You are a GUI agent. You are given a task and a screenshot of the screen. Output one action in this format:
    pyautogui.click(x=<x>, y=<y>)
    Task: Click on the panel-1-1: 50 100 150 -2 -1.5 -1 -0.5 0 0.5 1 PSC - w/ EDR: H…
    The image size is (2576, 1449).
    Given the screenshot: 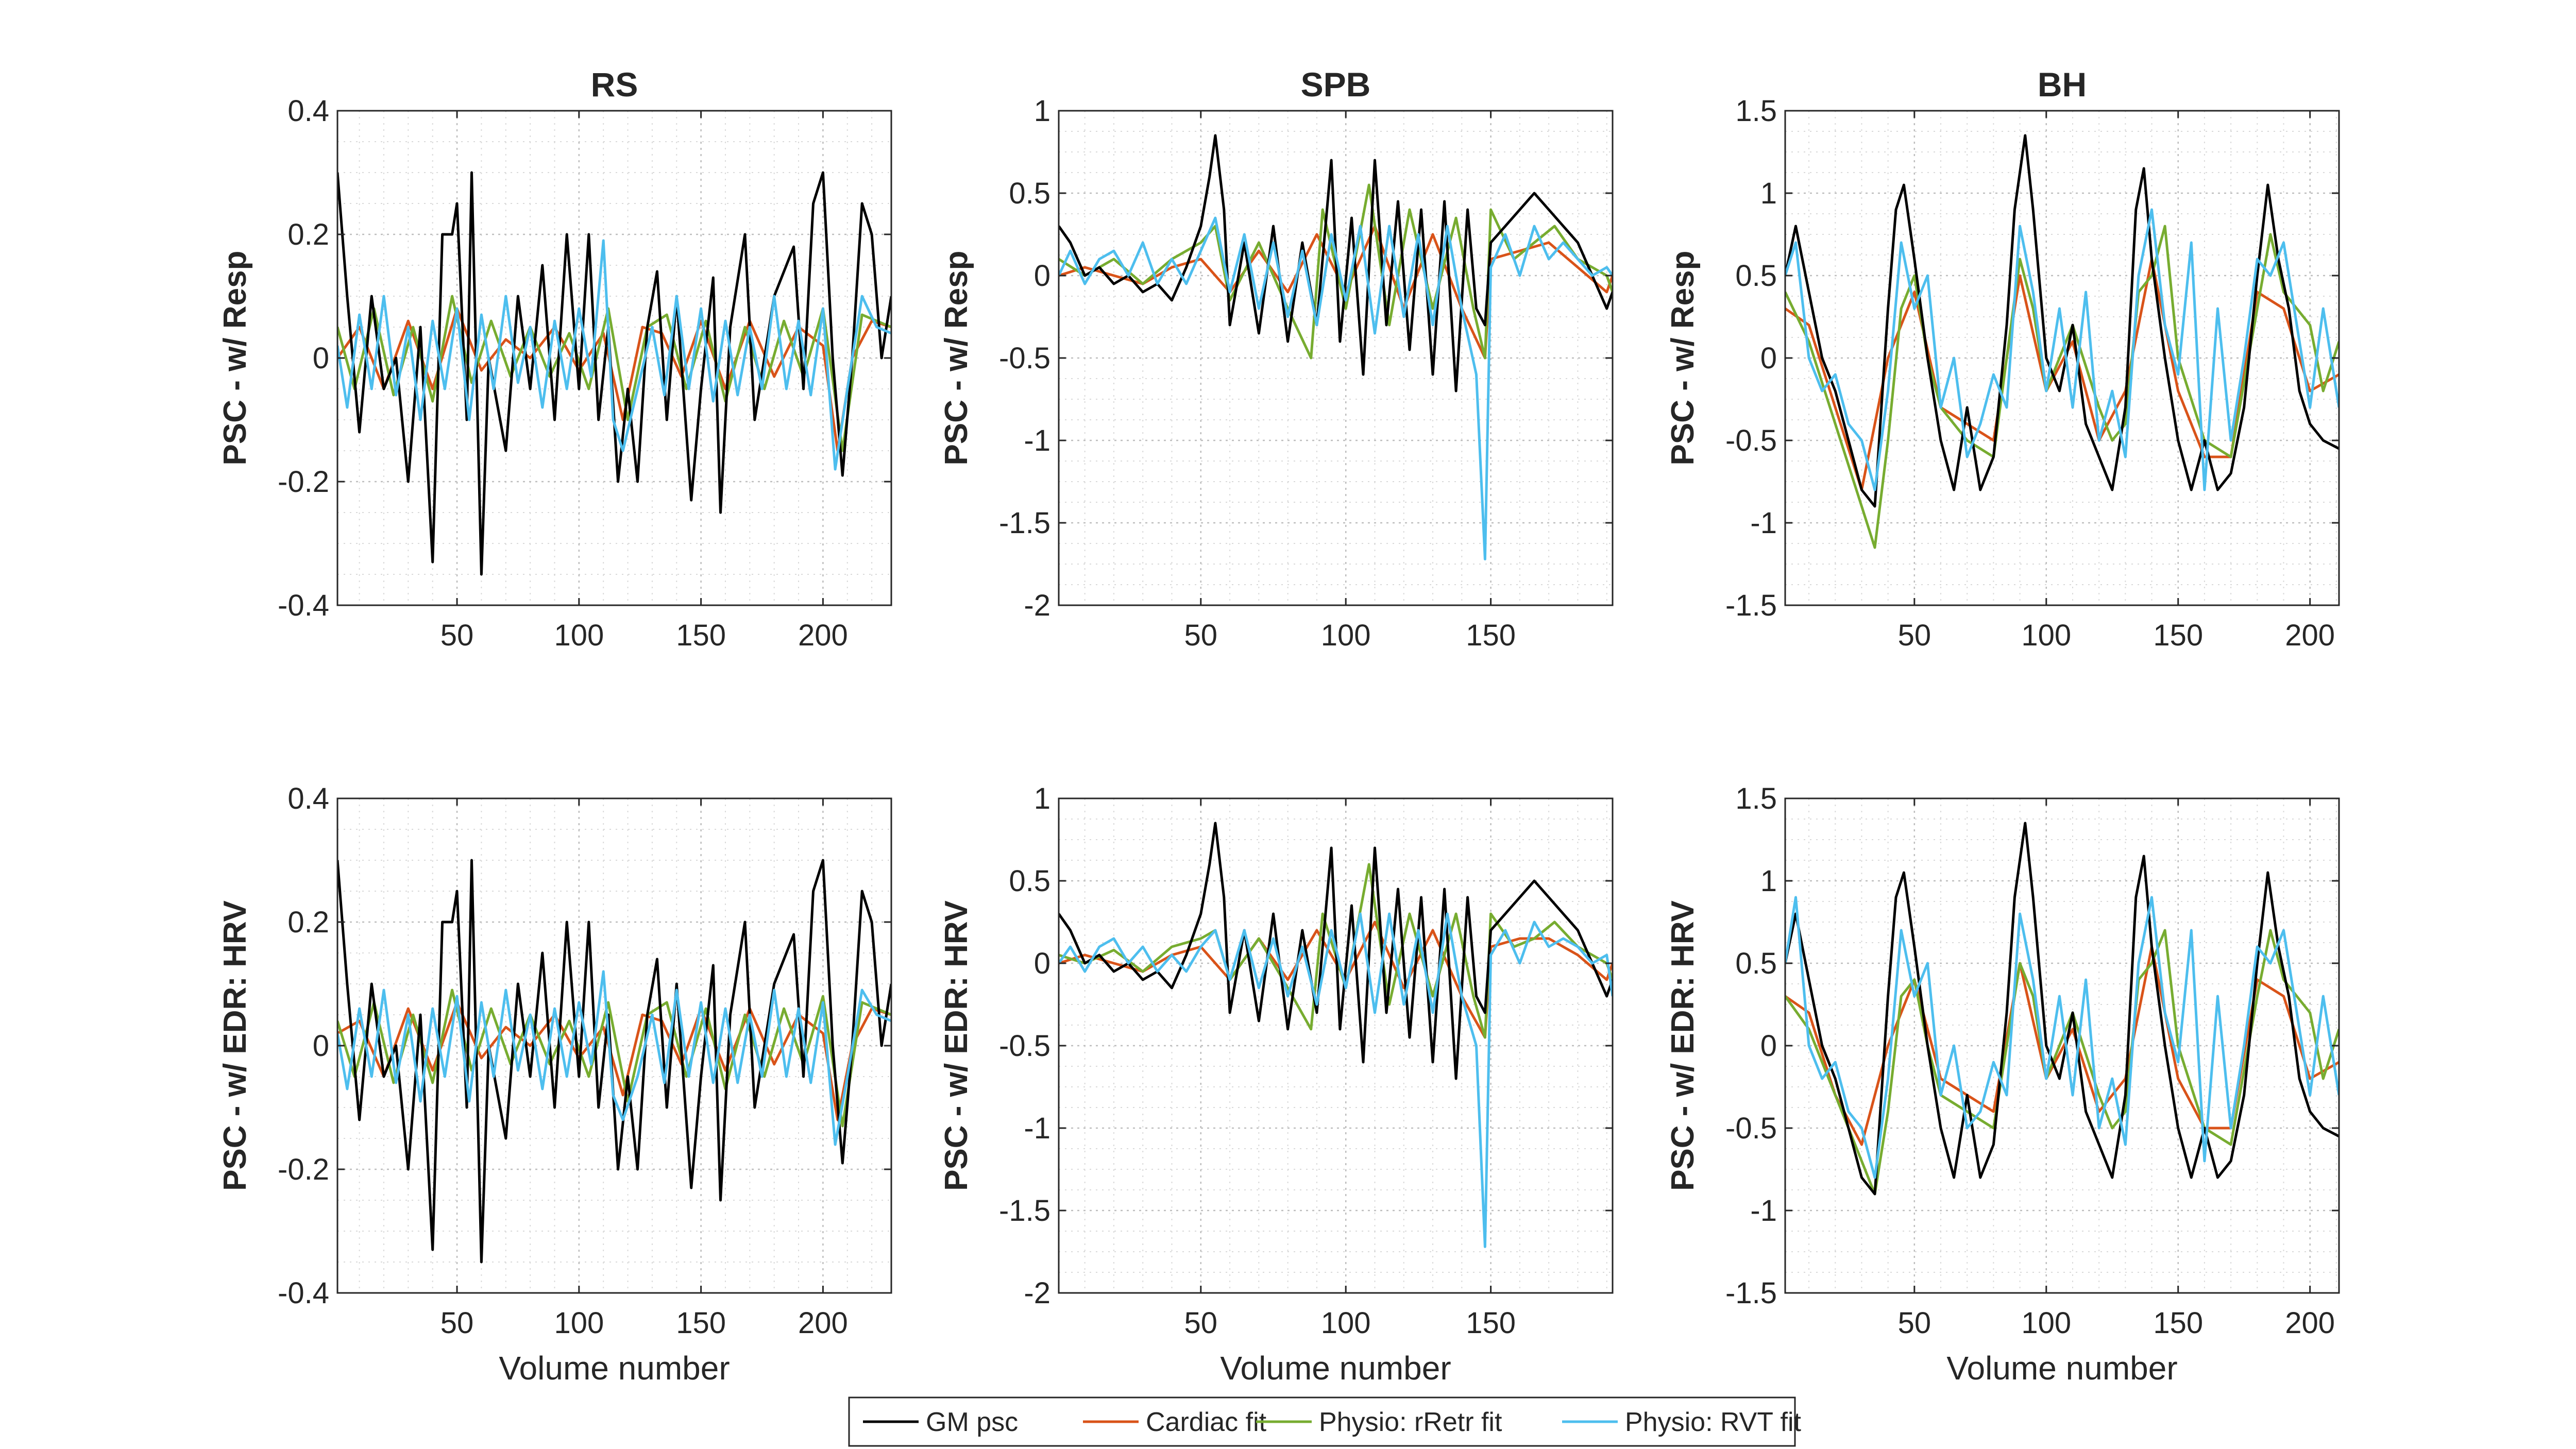 What is the action you would take?
    pyautogui.click(x=1276, y=1085)
    